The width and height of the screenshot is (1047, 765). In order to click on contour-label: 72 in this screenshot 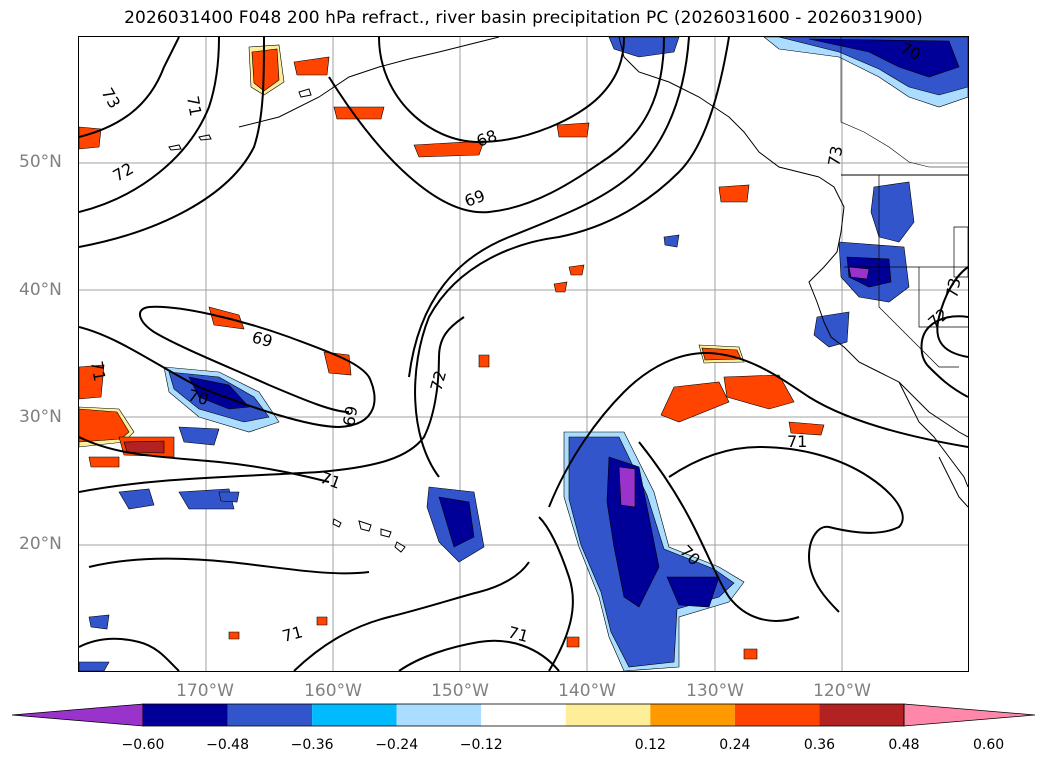, I will do `click(439, 380)`.